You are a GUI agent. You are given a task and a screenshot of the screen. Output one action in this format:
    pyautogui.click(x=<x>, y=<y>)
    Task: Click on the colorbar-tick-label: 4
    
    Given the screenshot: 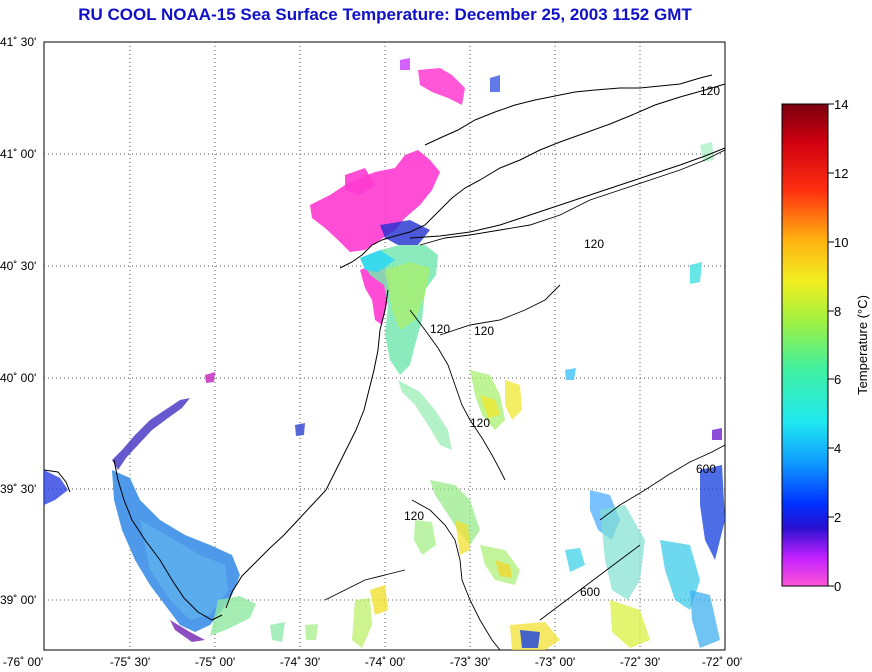 What is the action you would take?
    pyautogui.click(x=837, y=448)
    